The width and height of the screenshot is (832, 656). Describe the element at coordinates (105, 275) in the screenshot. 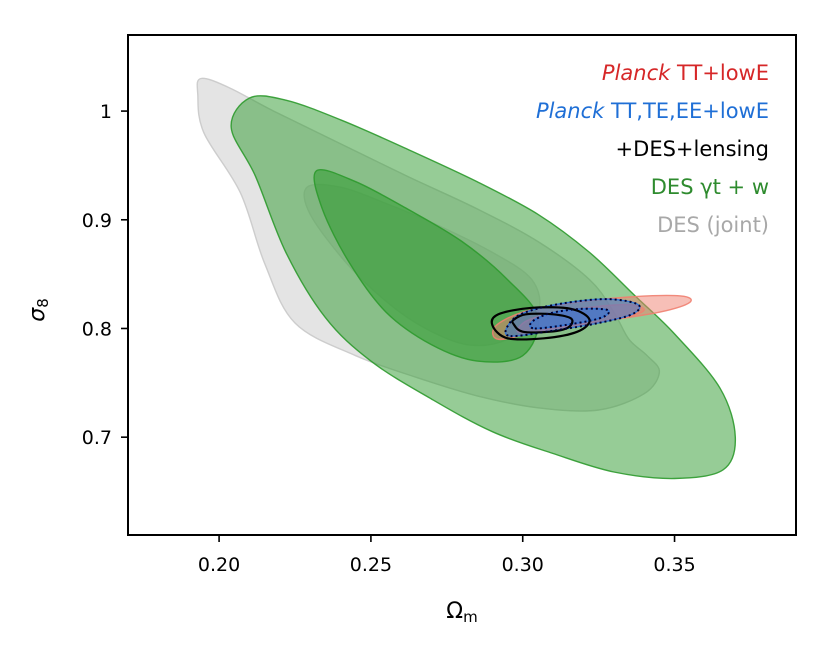

I see `y-axis: 0.7 0.8 0.9 1` at that location.